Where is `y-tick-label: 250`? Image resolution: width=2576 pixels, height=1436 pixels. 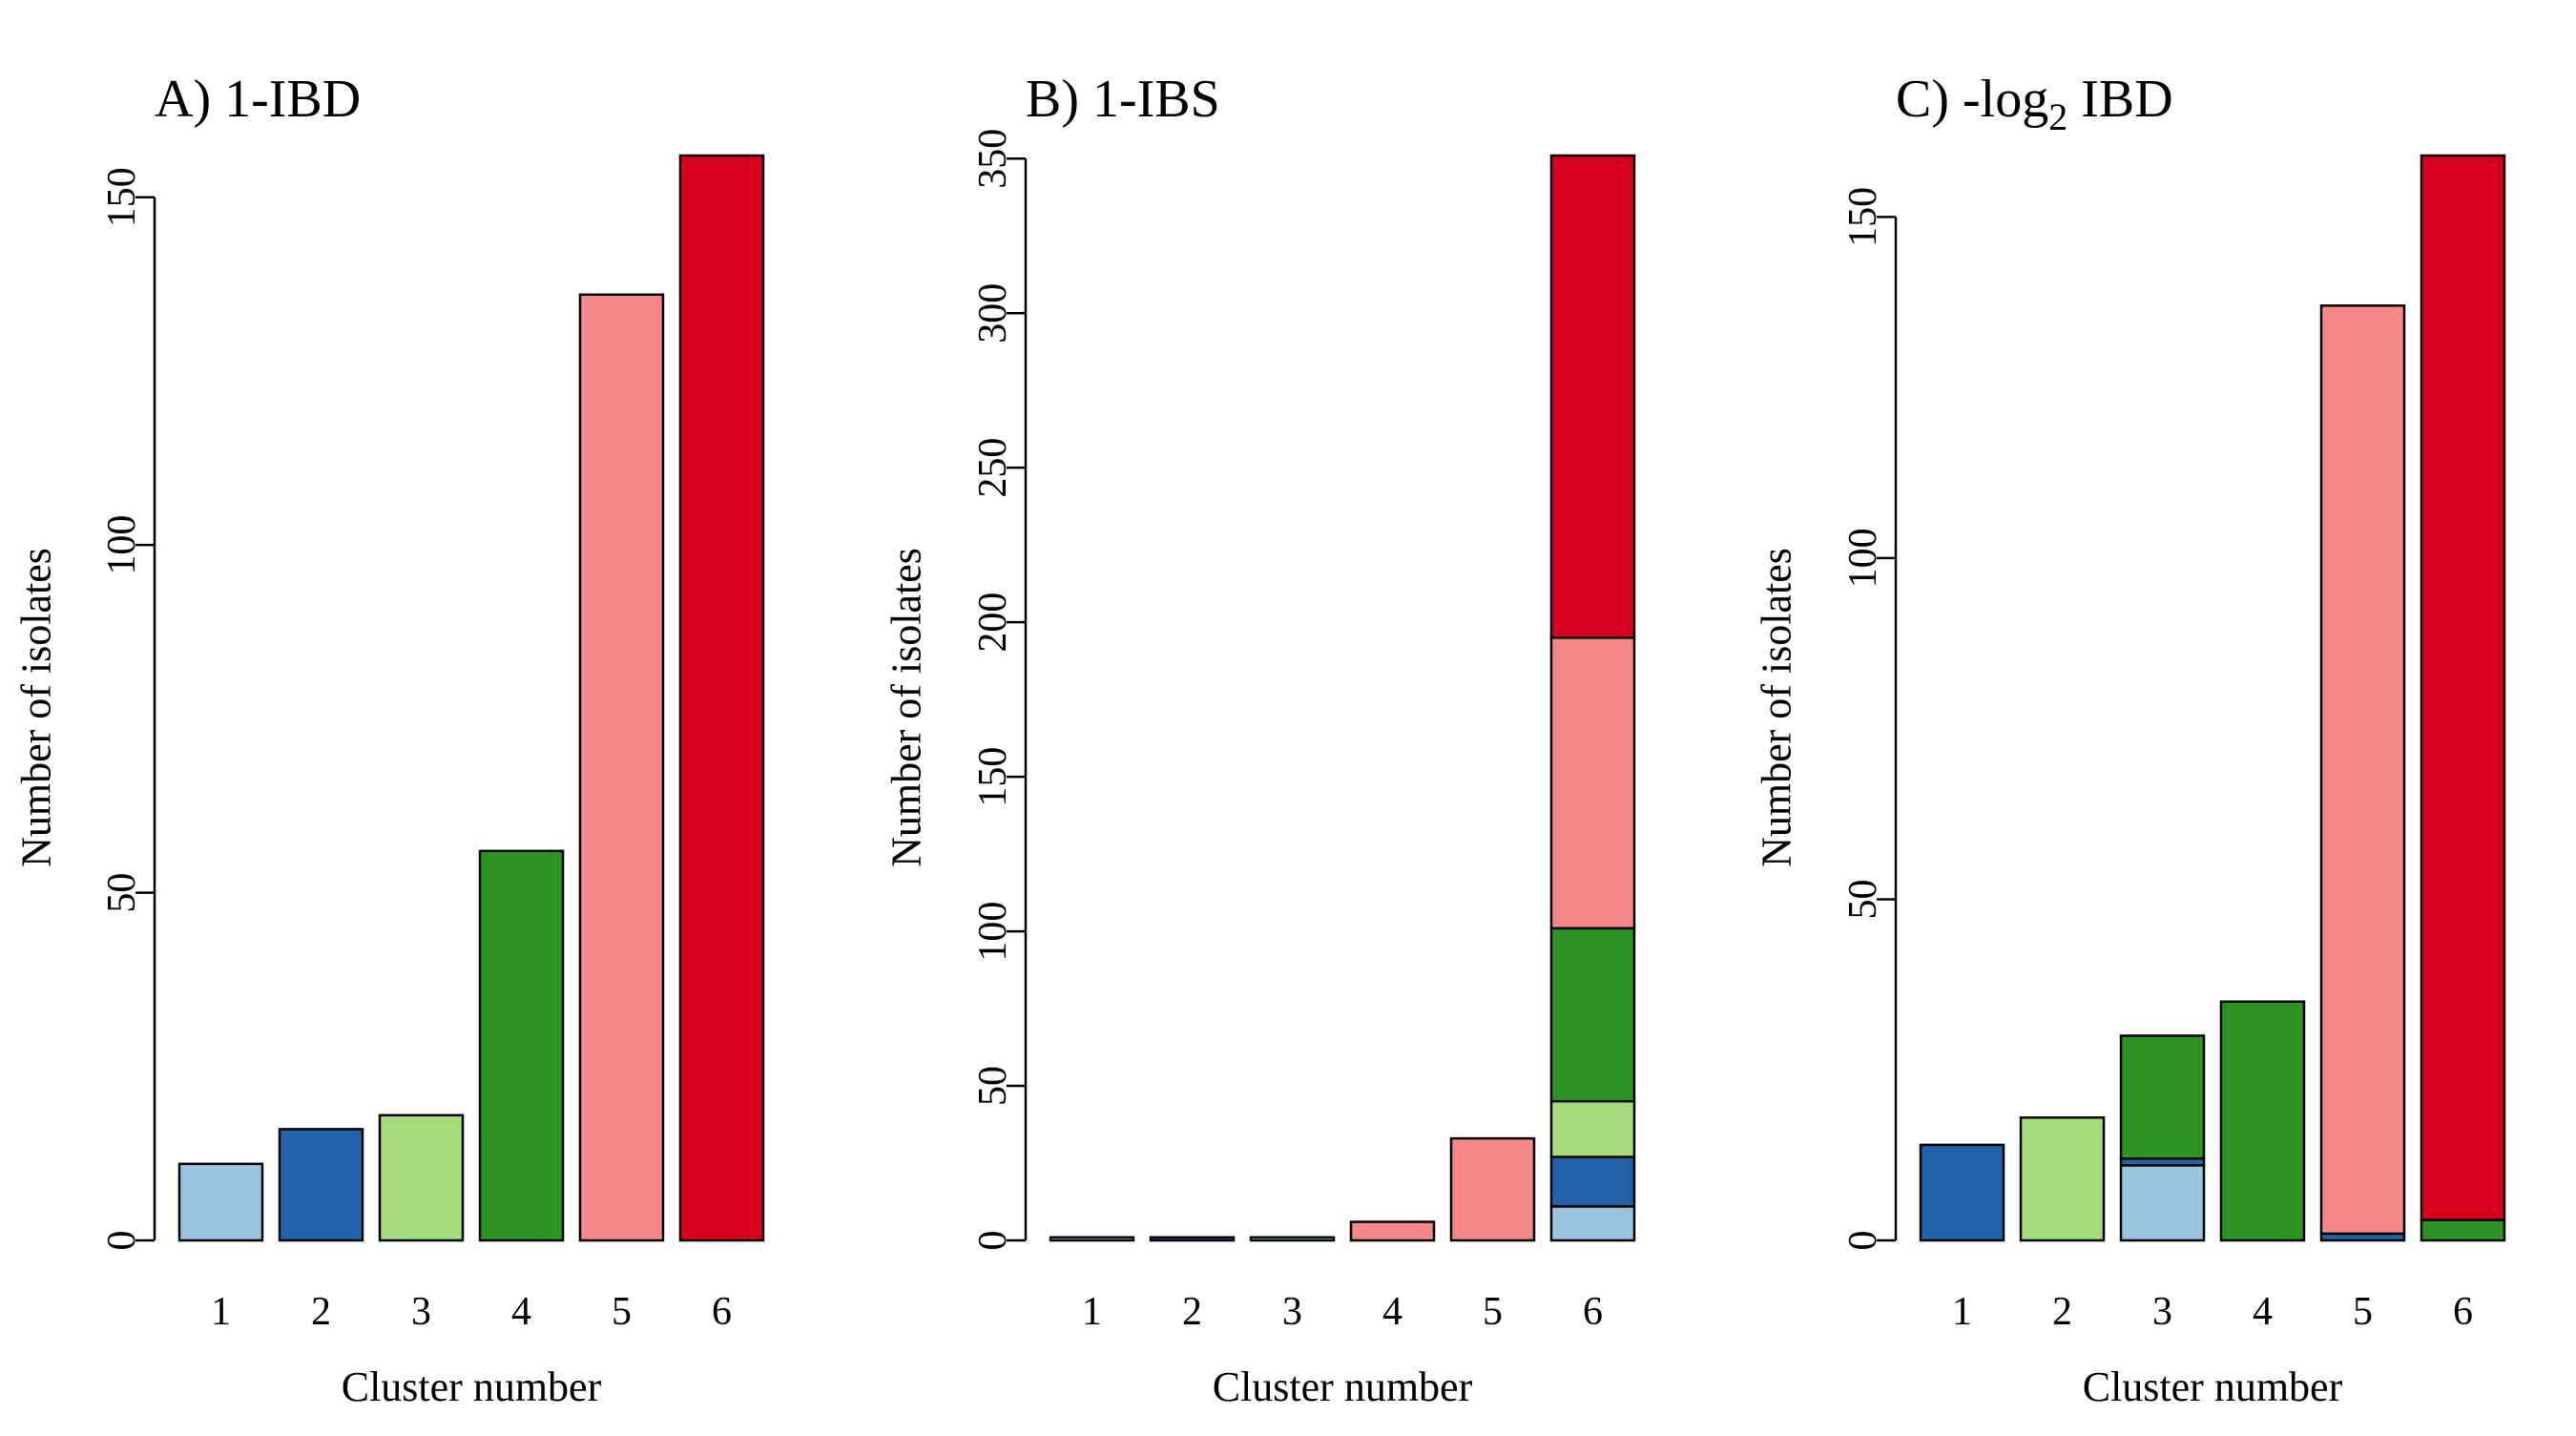
y-tick-label: 250 is located at coordinates (993, 468).